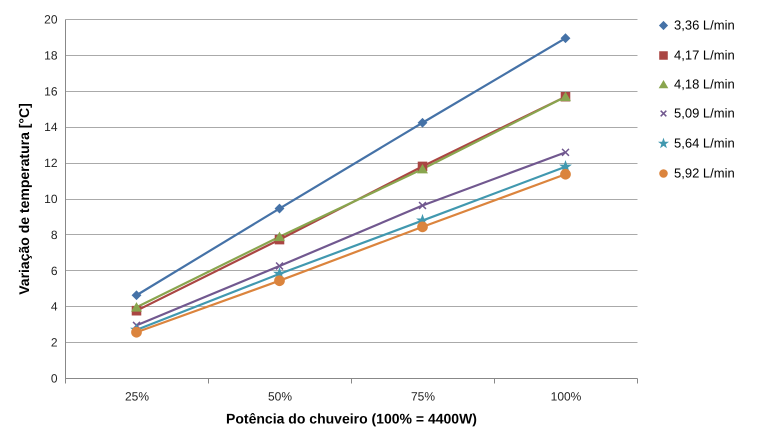  I want to click on legend-label: 5,92 L/min, so click(704, 173).